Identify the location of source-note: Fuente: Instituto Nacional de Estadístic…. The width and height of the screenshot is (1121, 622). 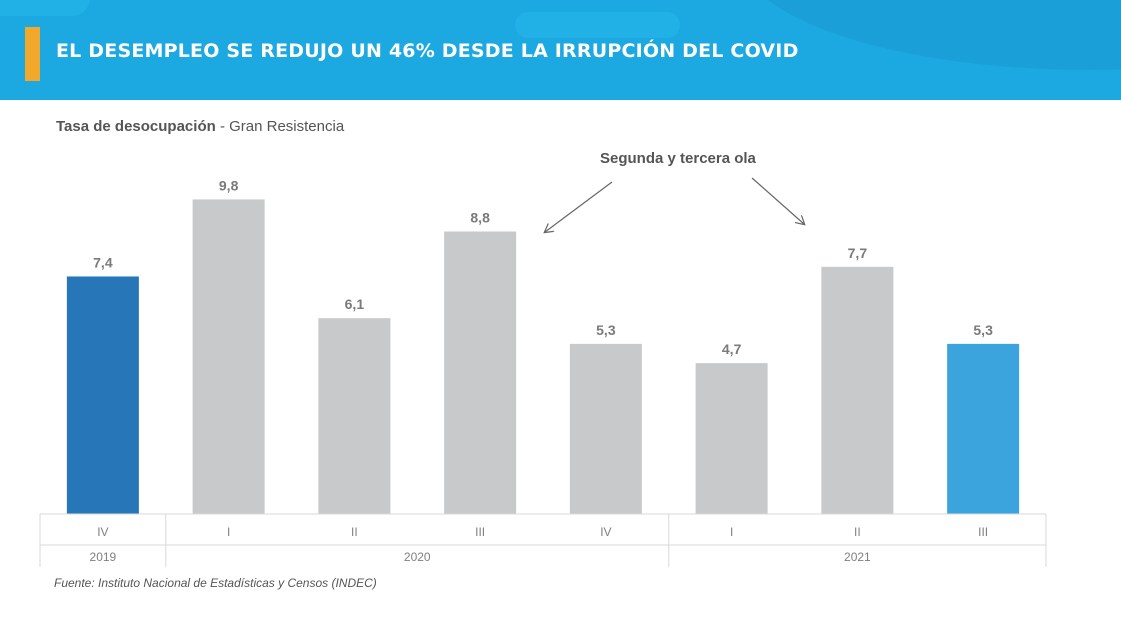
(215, 583).